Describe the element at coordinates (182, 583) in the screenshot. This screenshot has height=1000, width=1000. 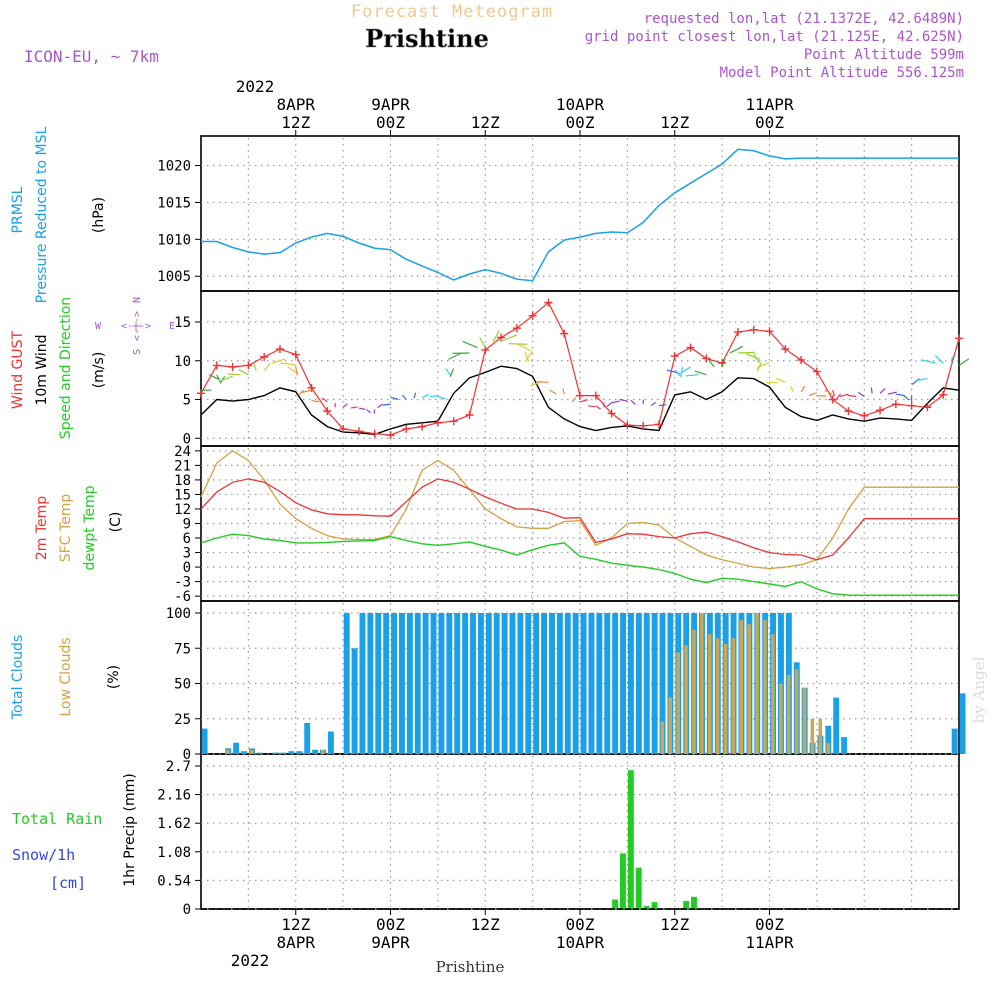
I see `y-tick-label: -3` at that location.